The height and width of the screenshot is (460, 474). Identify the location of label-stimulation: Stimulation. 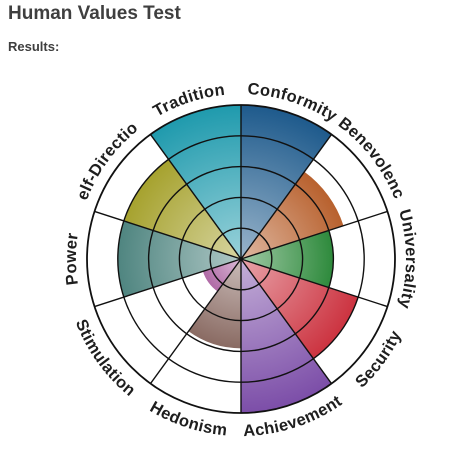
(105, 358).